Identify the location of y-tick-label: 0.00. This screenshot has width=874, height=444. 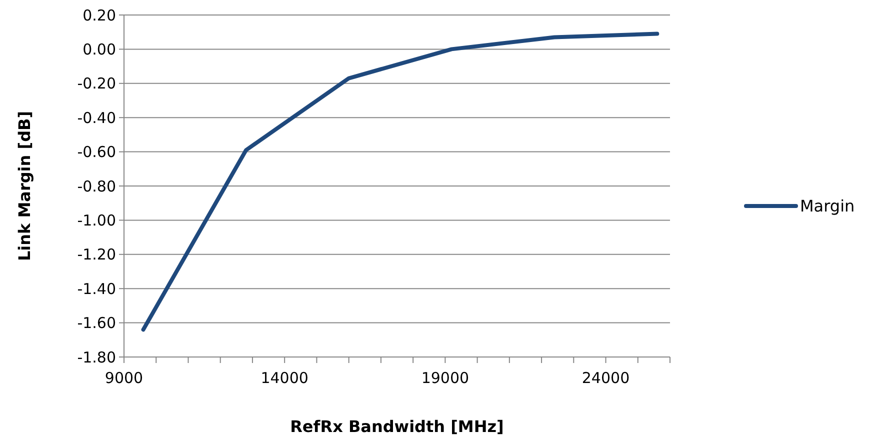
(99, 49).